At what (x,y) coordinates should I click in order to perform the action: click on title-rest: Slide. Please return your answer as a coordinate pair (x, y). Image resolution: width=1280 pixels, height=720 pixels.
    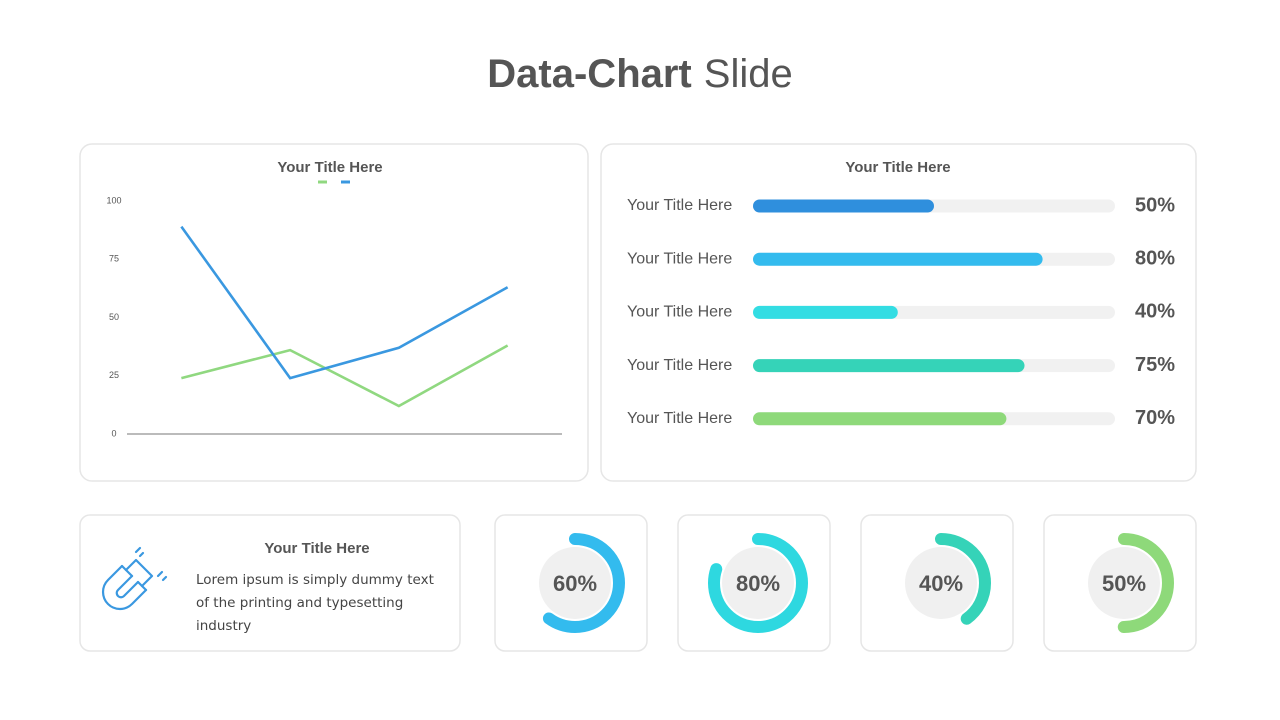
    Looking at the image, I should click on (748, 74).